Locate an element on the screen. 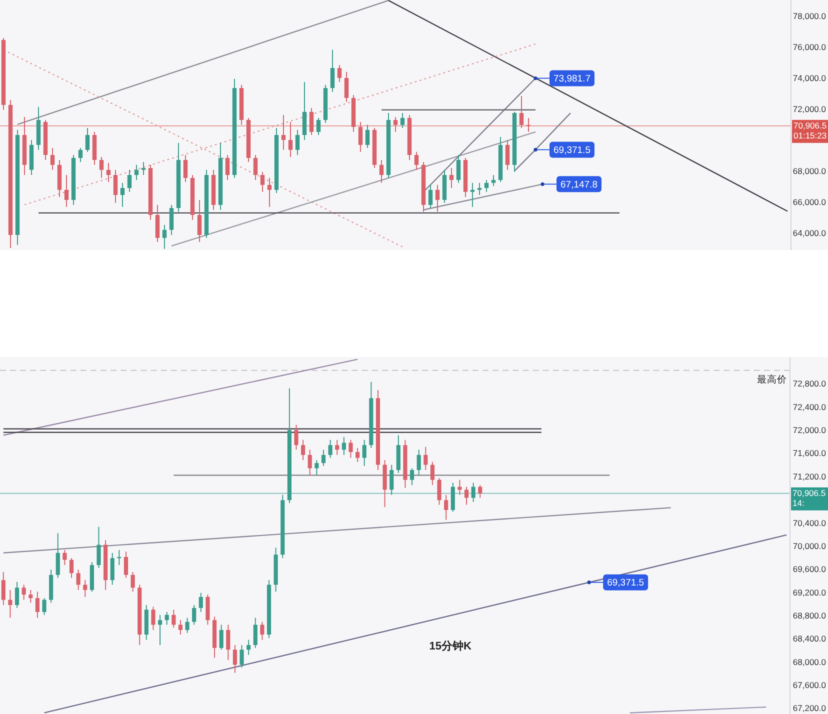  y-tick-label: 72,800.0 is located at coordinates (809, 383).